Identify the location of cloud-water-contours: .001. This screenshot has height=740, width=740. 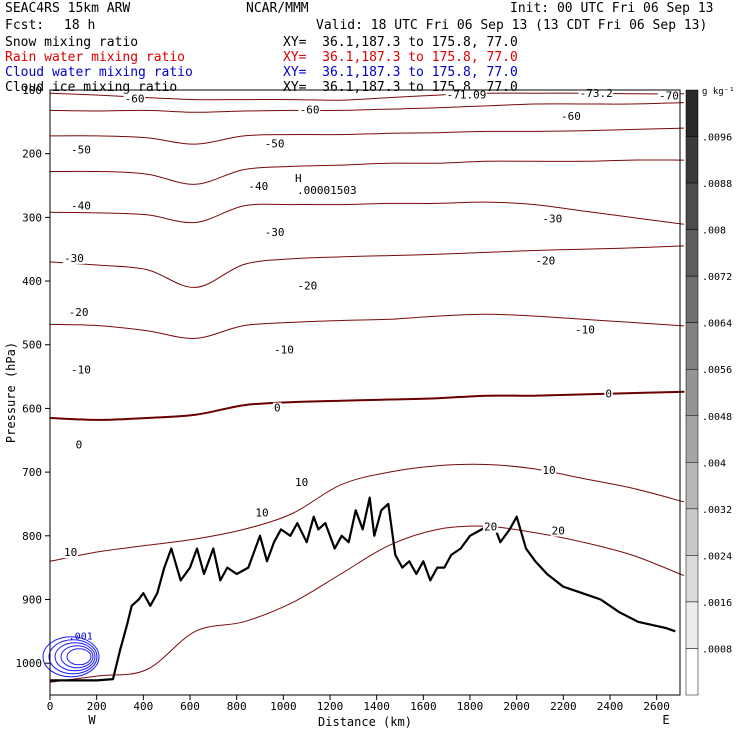
(71, 655).